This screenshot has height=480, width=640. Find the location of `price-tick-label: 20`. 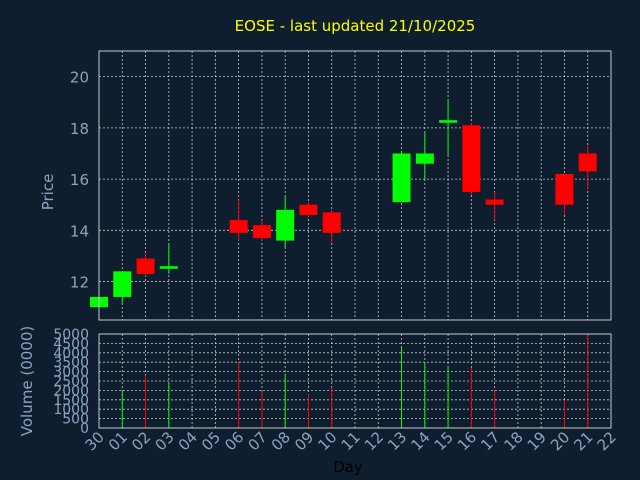

price-tick-label: 20 is located at coordinates (79, 78).